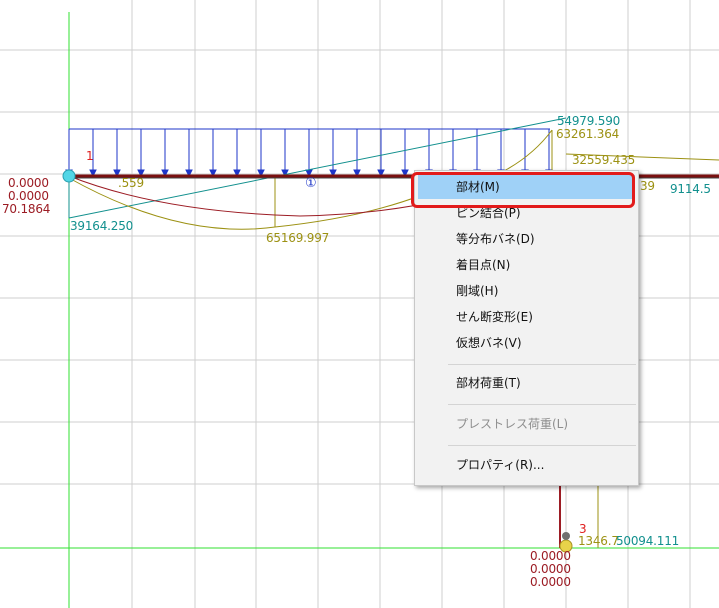 The height and width of the screenshot is (608, 719). I want to click on value-39164: 39164.250, so click(102, 226).